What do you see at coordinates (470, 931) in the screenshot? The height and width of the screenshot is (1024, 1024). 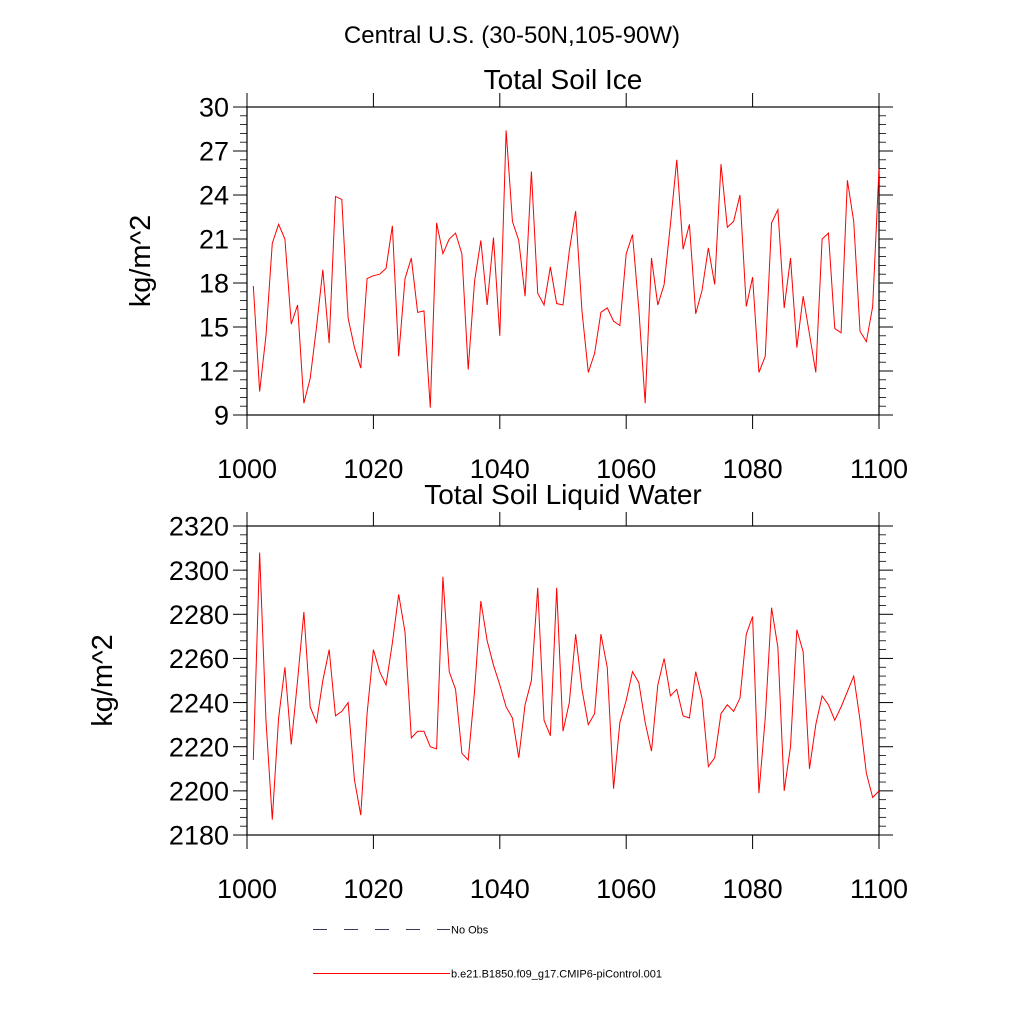 I see `legend-label-no-obs: No Obs` at bounding box center [470, 931].